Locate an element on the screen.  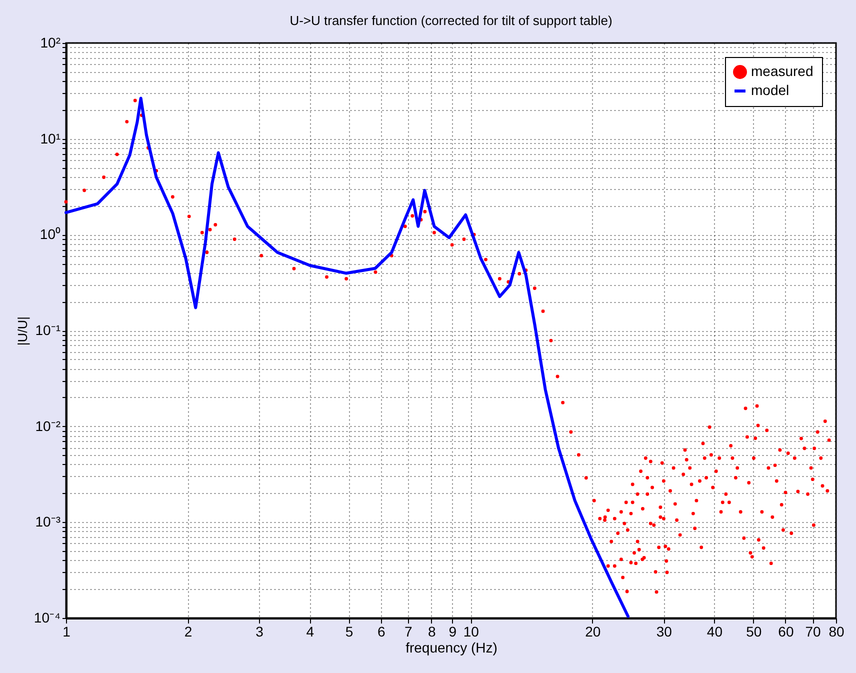
legend-label: model is located at coordinates (770, 90).